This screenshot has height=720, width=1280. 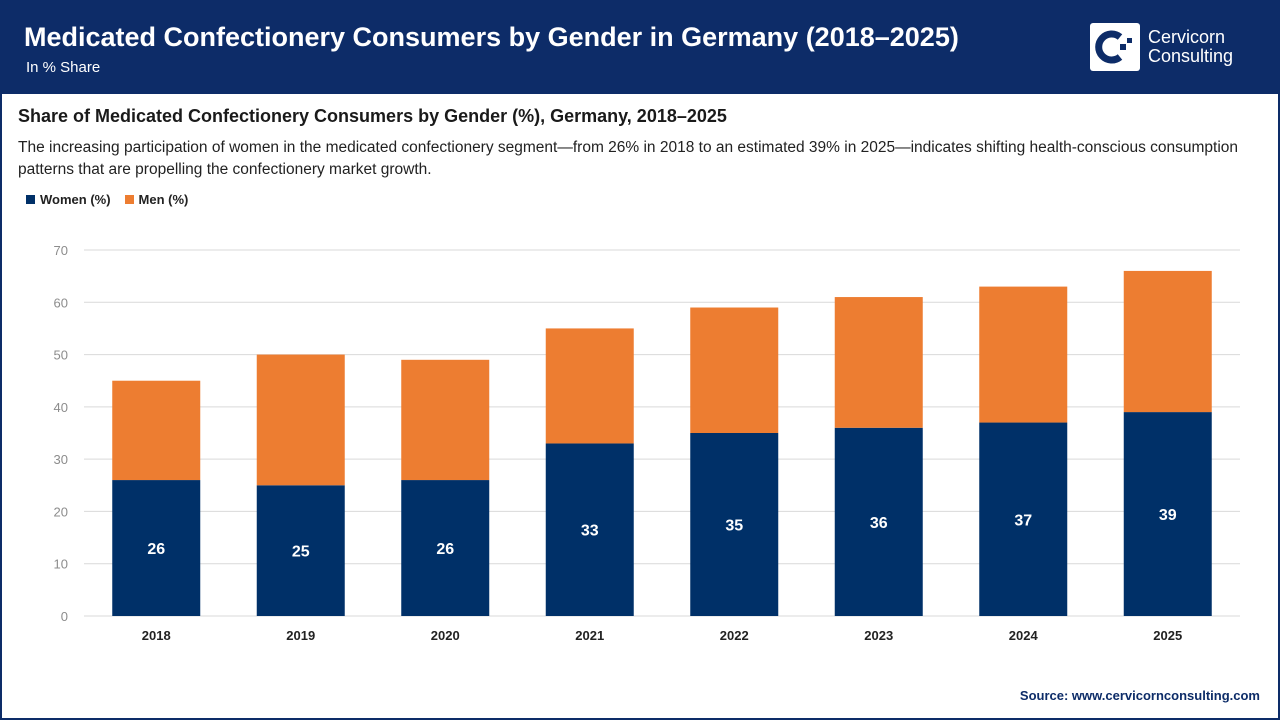 I want to click on y-tick-label: 50, so click(x=61, y=355).